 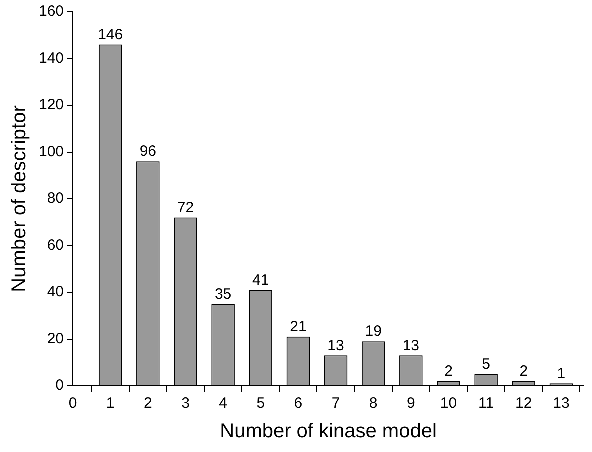 What do you see at coordinates (55, 292) in the screenshot?
I see `y-tick-label: 40` at bounding box center [55, 292].